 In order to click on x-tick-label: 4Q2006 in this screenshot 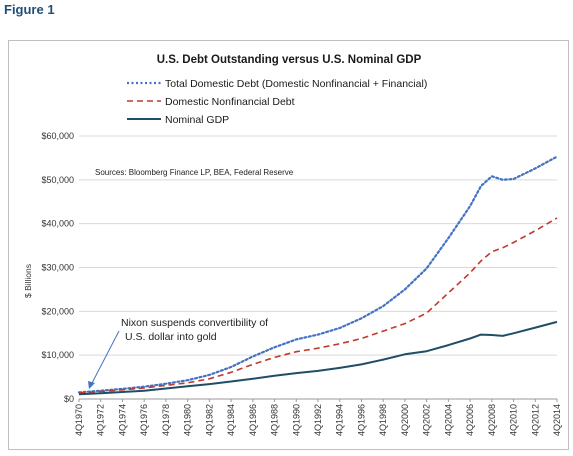, I will do `click(470, 420)`.